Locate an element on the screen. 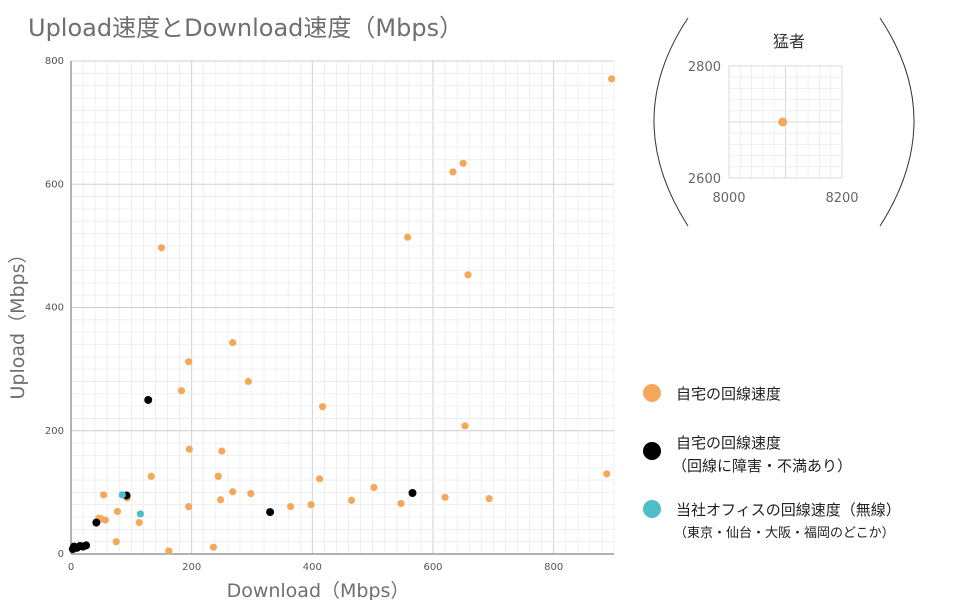 The width and height of the screenshot is (960, 600). y-tick-label: 400 is located at coordinates (54, 308).